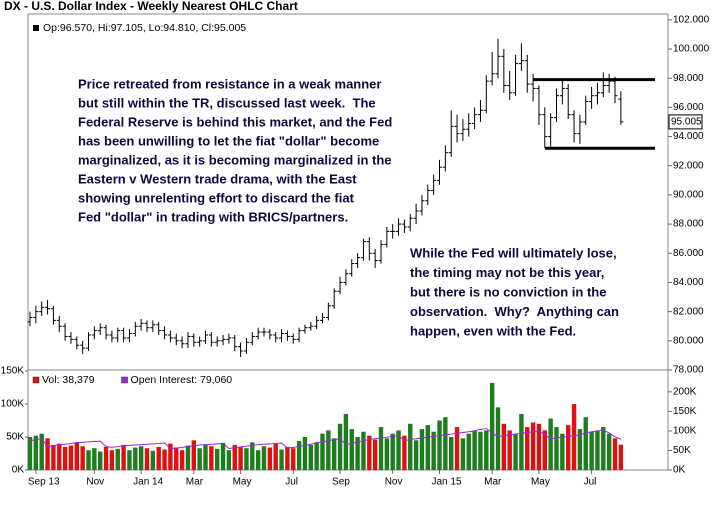  Describe the element at coordinates (513, 252) in the screenshot. I see `annotation: While the Fed will ultimately lose,` at that location.